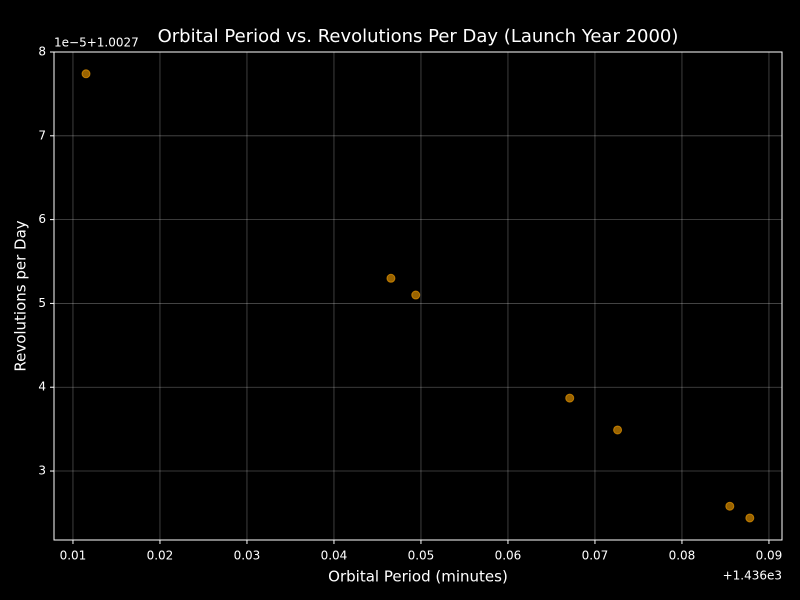 The width and height of the screenshot is (800, 600). I want to click on y-tick-label: 7, so click(42, 135).